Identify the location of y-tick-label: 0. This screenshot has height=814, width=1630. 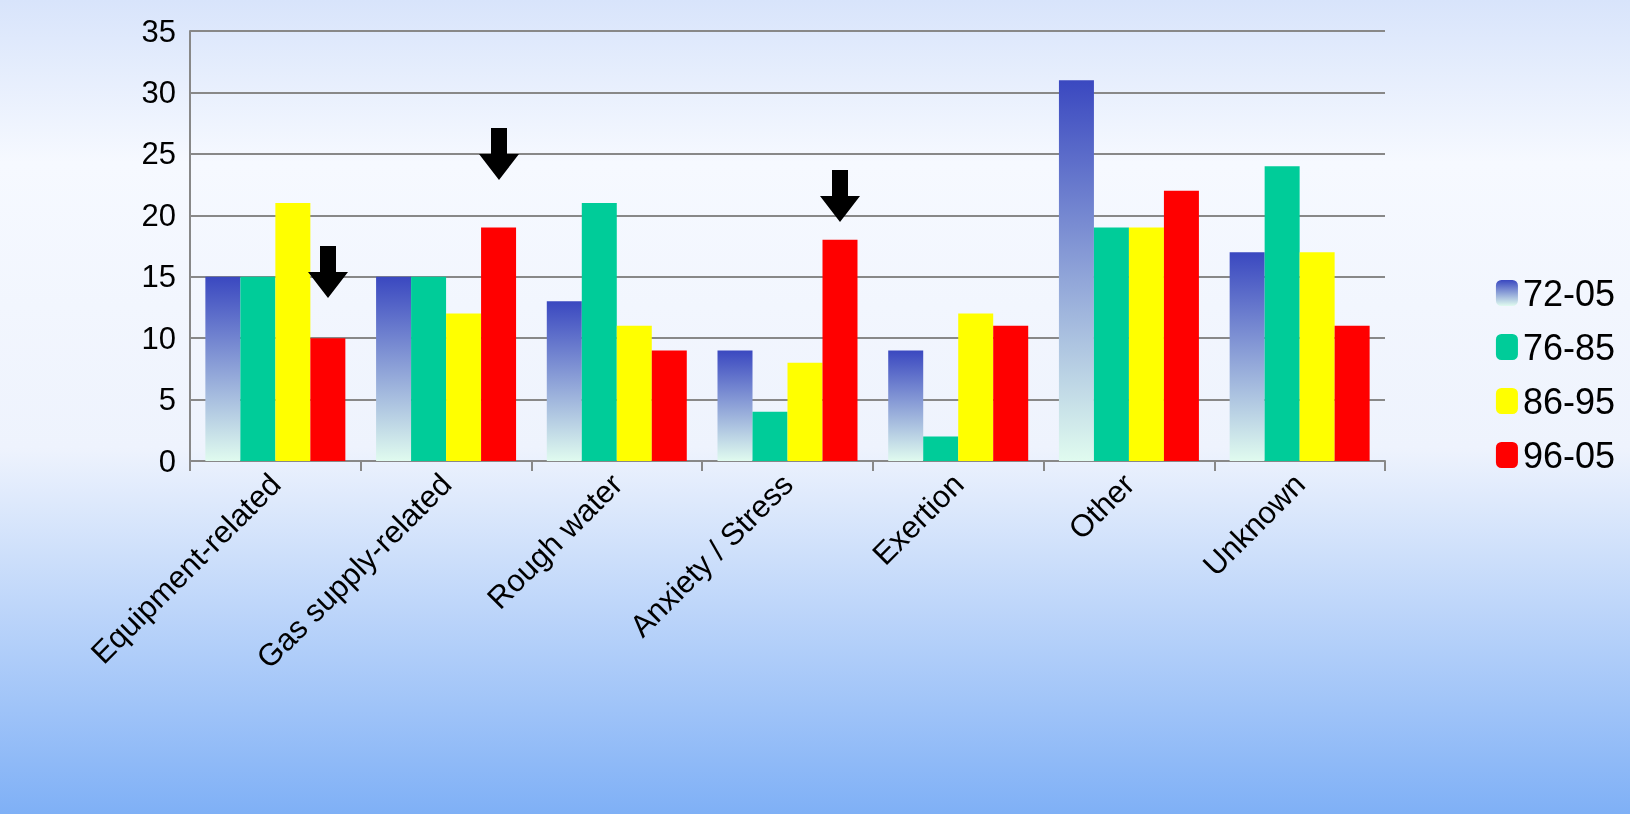
(167, 461).